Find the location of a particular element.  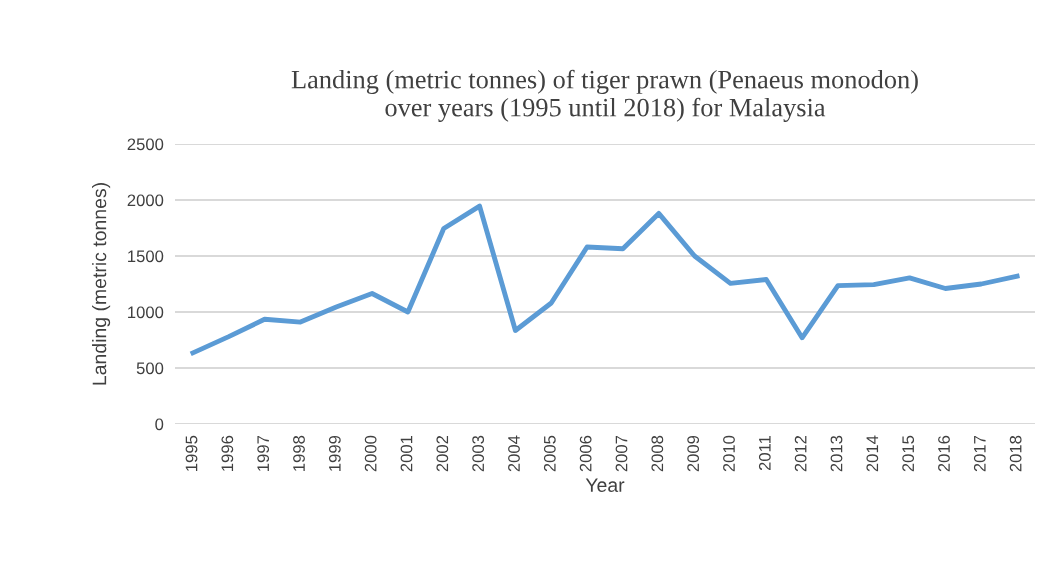

chart-title: Landing (metric tonnes) of tiger prawn (Penaeus monodon) over years (1995 until 2018) for Malaysia is located at coordinates (604, 95).